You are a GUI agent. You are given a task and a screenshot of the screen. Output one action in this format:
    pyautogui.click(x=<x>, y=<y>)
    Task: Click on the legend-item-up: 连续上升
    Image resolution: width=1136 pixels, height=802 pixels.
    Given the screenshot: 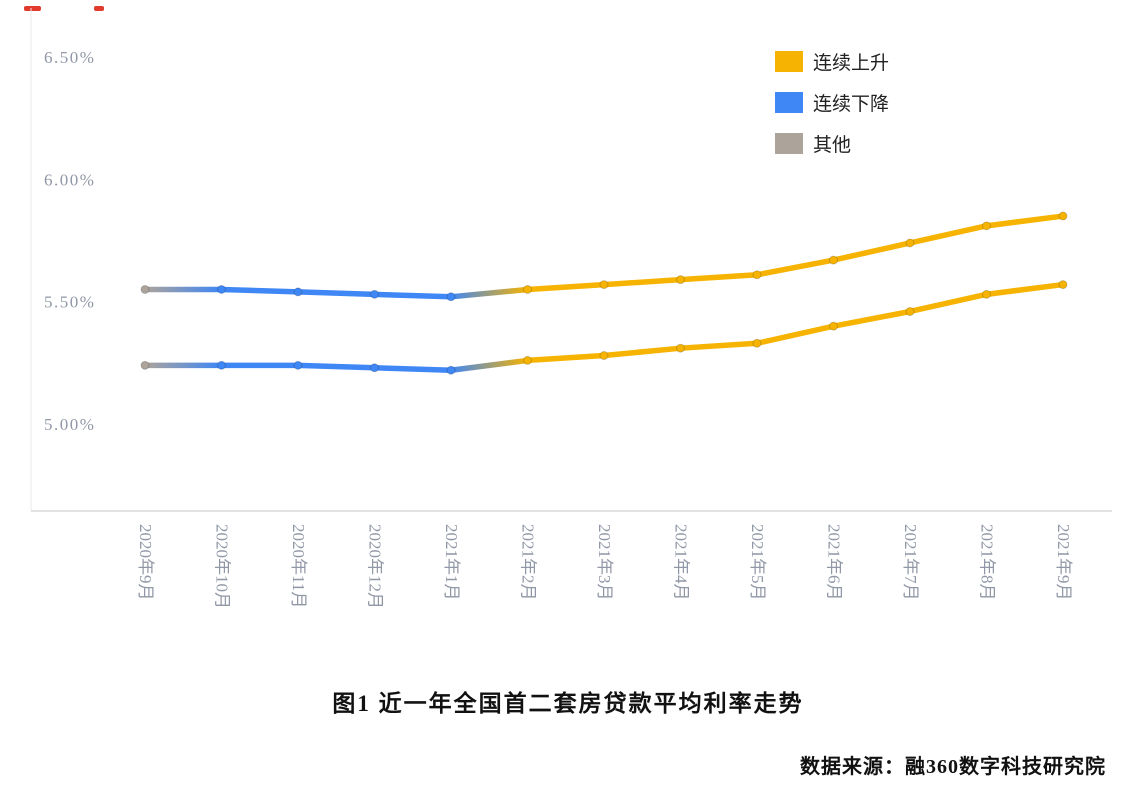 What is the action you would take?
    pyautogui.click(x=832, y=61)
    